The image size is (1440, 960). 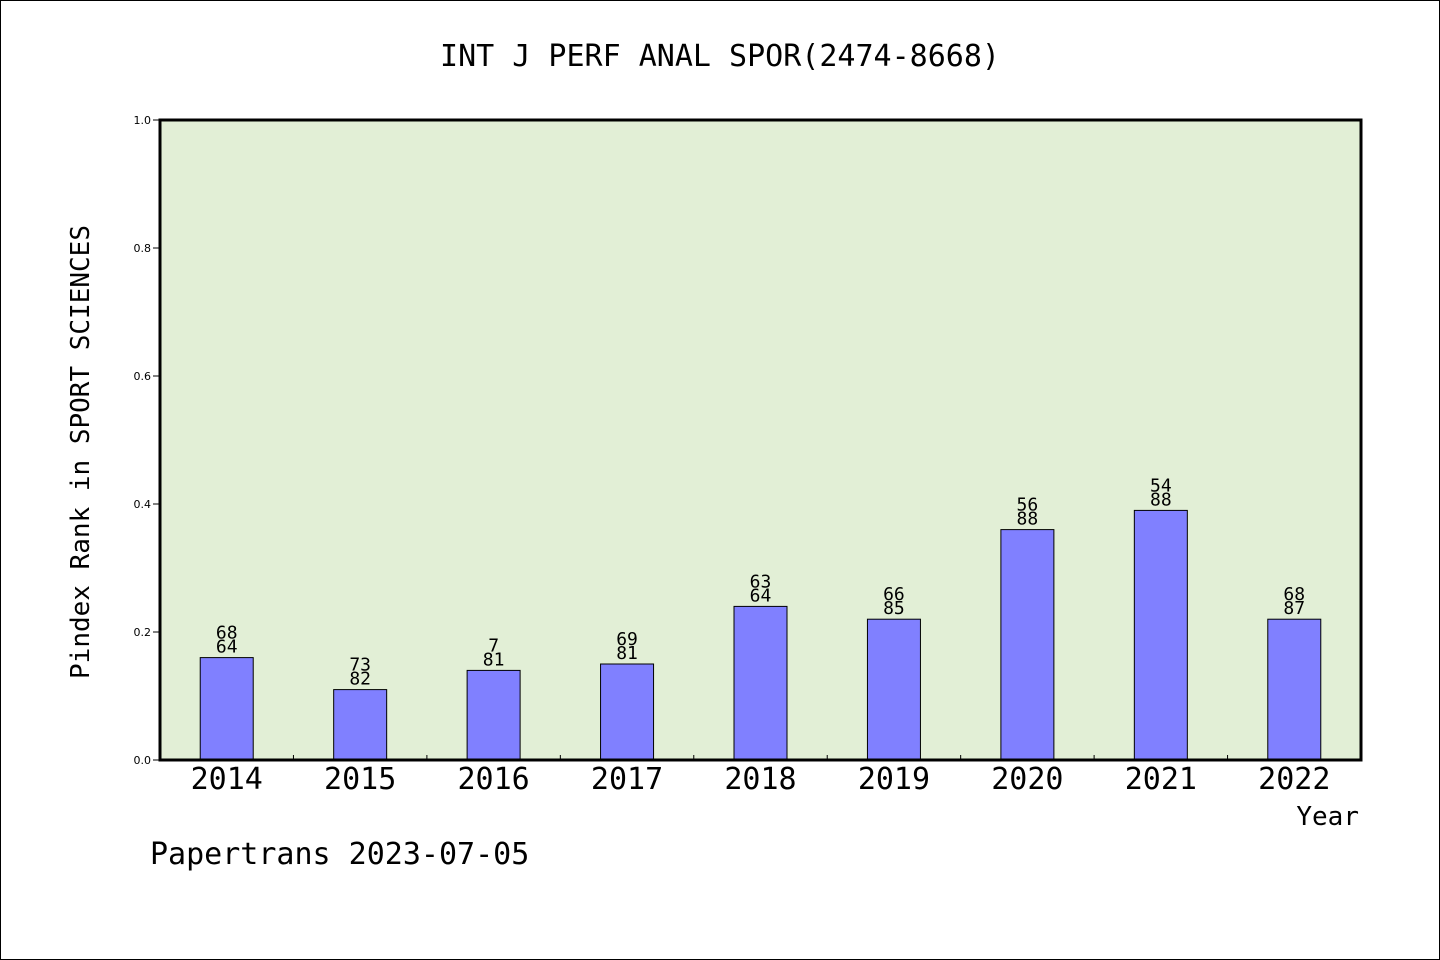 What do you see at coordinates (760, 779) in the screenshot?
I see `x-tick-label: 2018` at bounding box center [760, 779].